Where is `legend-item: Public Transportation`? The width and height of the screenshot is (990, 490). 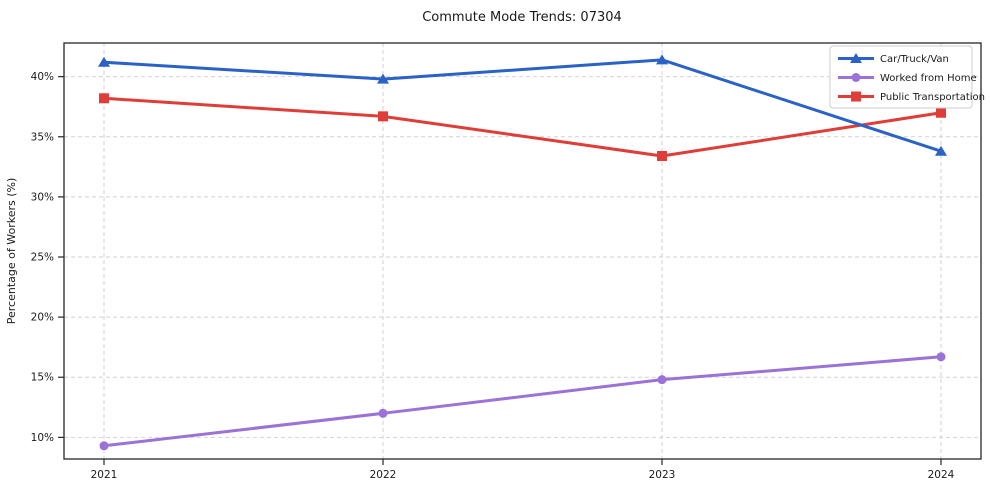 legend-item: Public Transportation is located at coordinates (911, 97).